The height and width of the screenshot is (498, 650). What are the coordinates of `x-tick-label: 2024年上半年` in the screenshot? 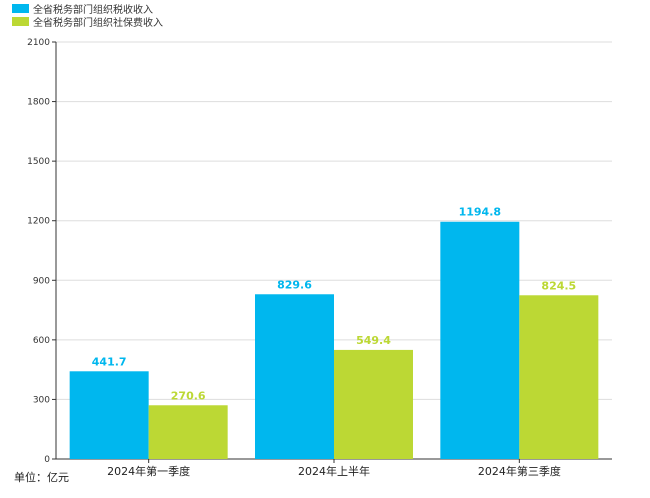 It's located at (334, 471).